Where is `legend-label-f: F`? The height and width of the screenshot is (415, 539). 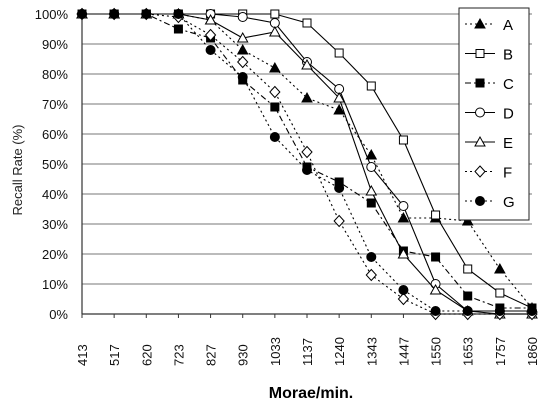
legend-label-f: F is located at coordinates (507, 173).